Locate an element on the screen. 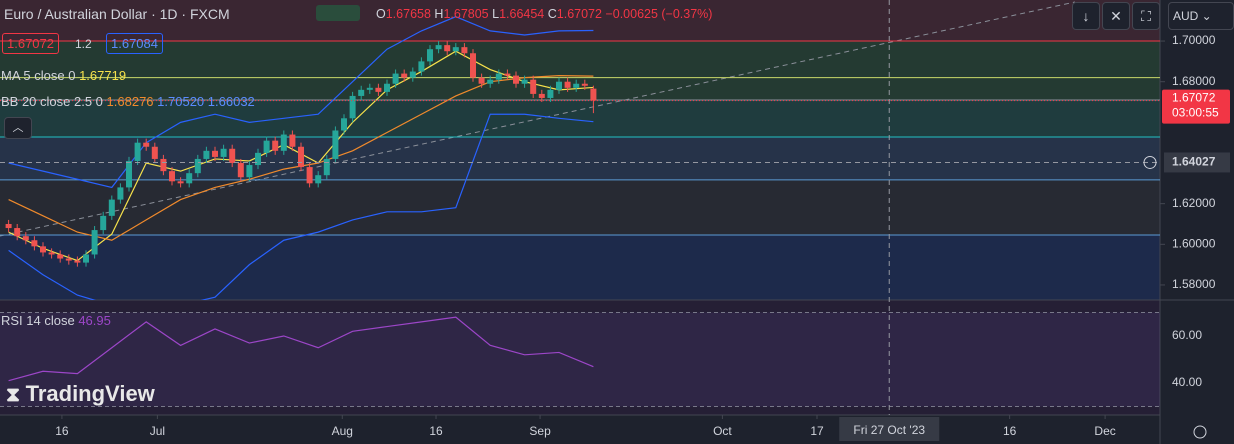  label: C is located at coordinates (552, 14).